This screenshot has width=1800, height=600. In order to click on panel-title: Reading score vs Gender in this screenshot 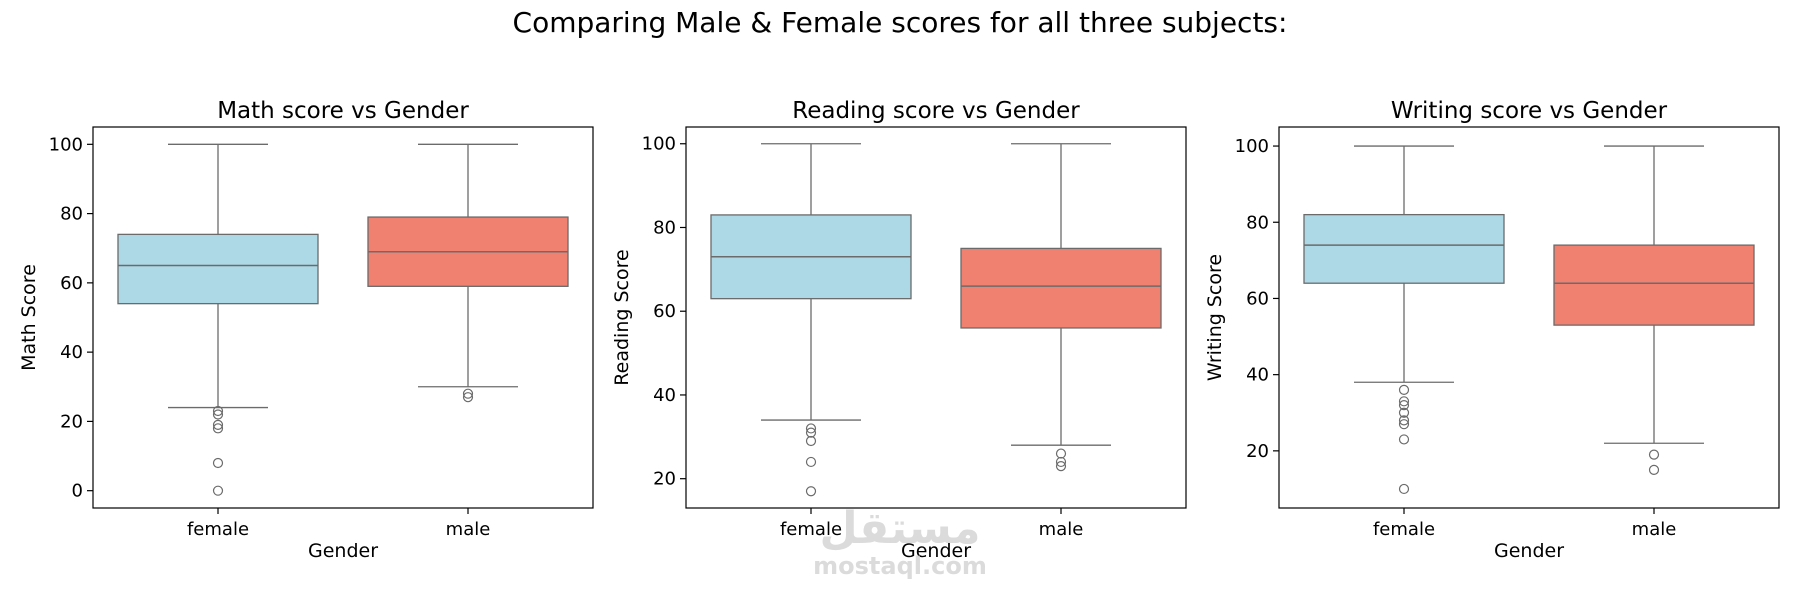, I will do `click(936, 111)`.